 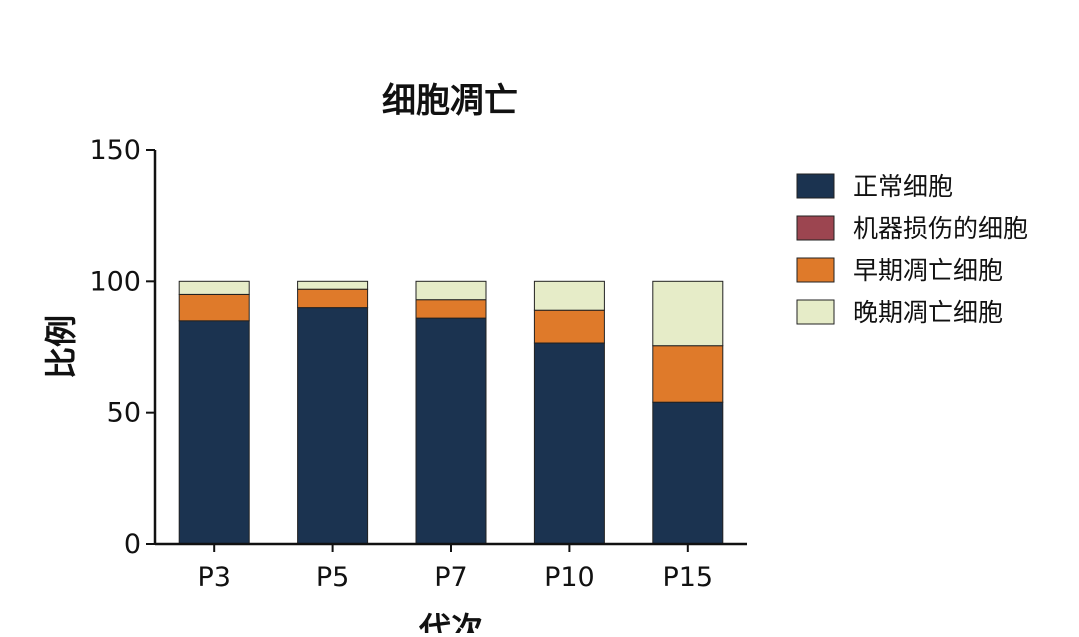 I want to click on x-tick-label: P10, so click(x=569, y=577).